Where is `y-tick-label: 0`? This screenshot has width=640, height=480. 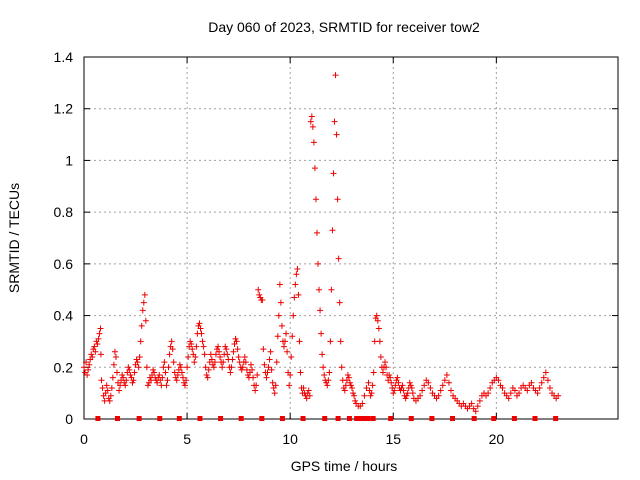
y-tick-label: 0 is located at coordinates (69, 419).